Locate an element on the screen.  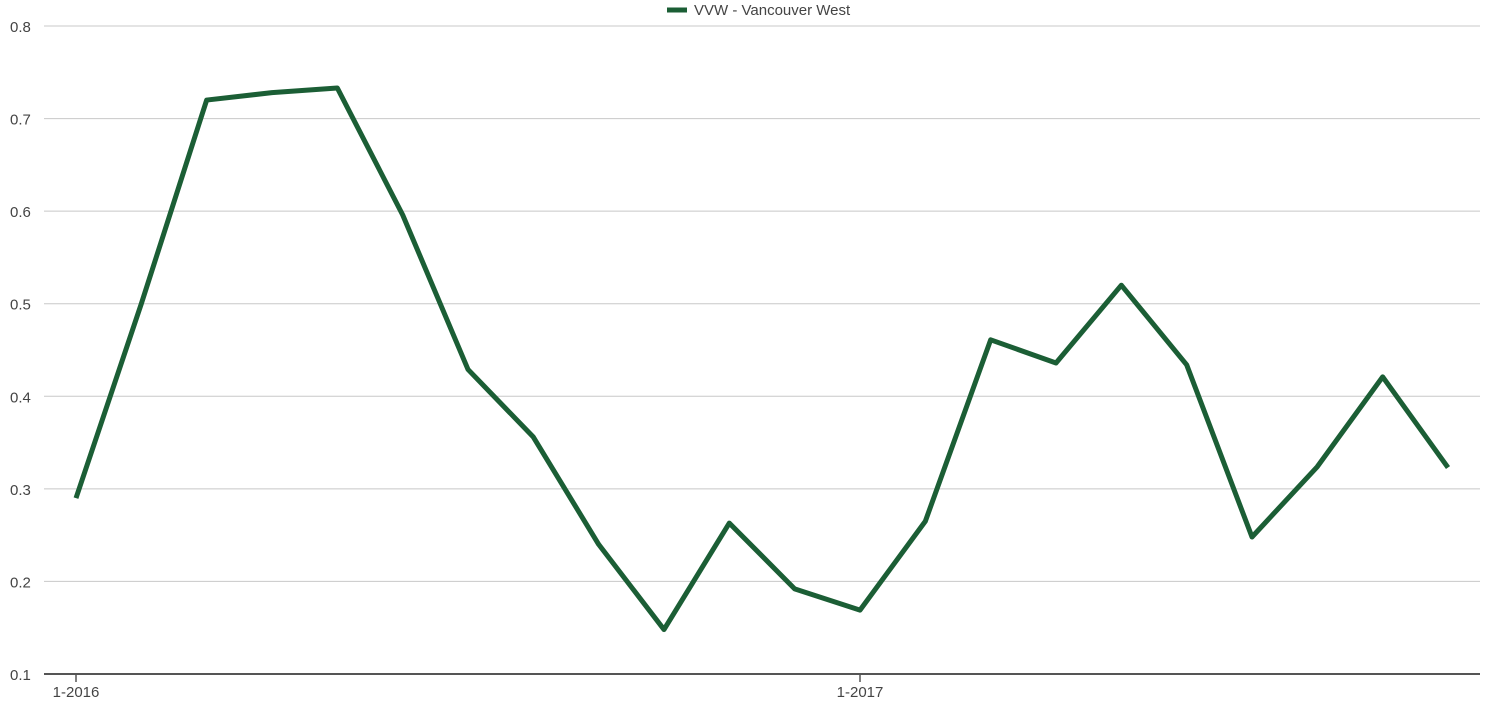
y-tick-label: 0.3 is located at coordinates (20, 490).